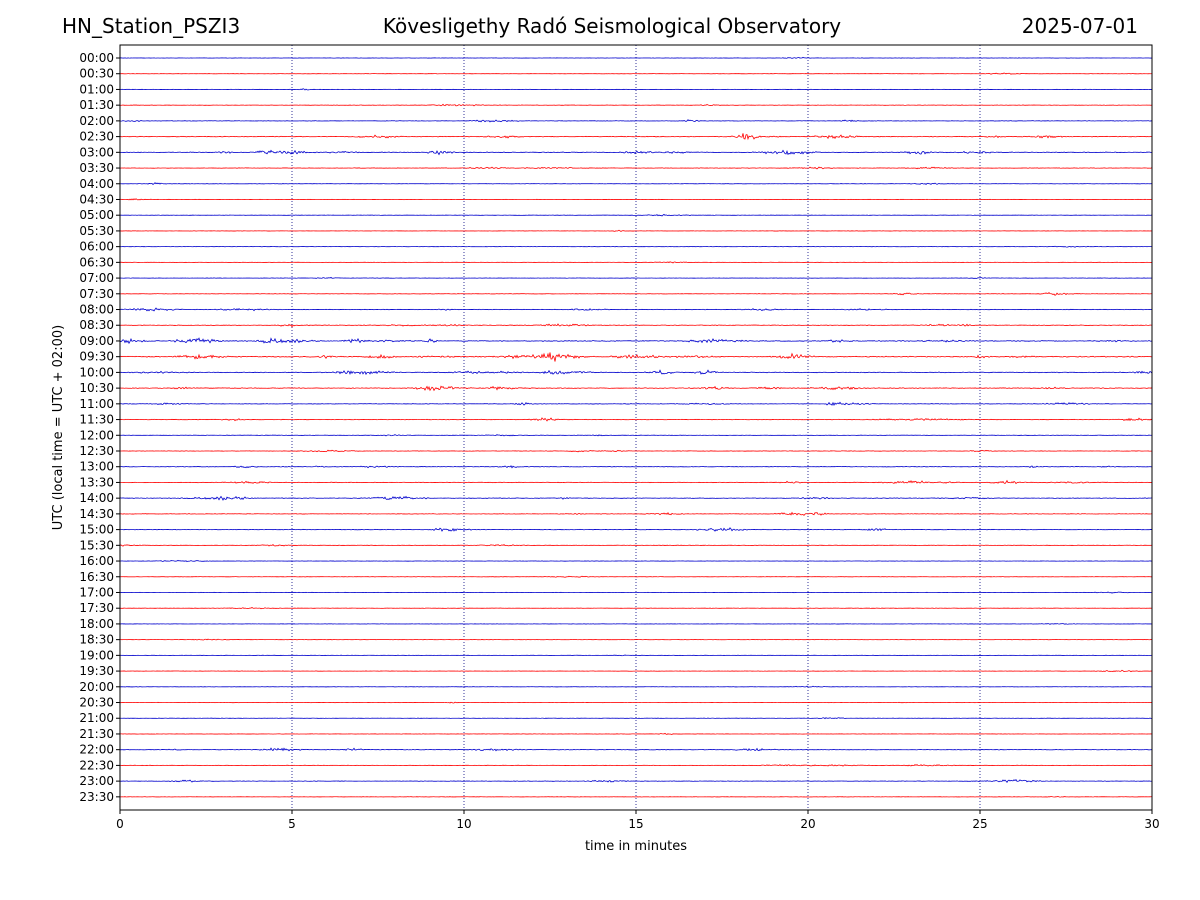 The image size is (1200, 900). I want to click on trace-1900, so click(636, 655).